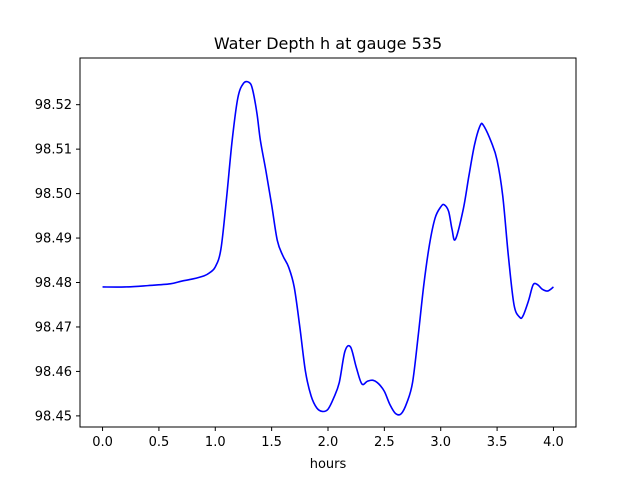  I want to click on x-tick-label: 3.0, so click(440, 442).